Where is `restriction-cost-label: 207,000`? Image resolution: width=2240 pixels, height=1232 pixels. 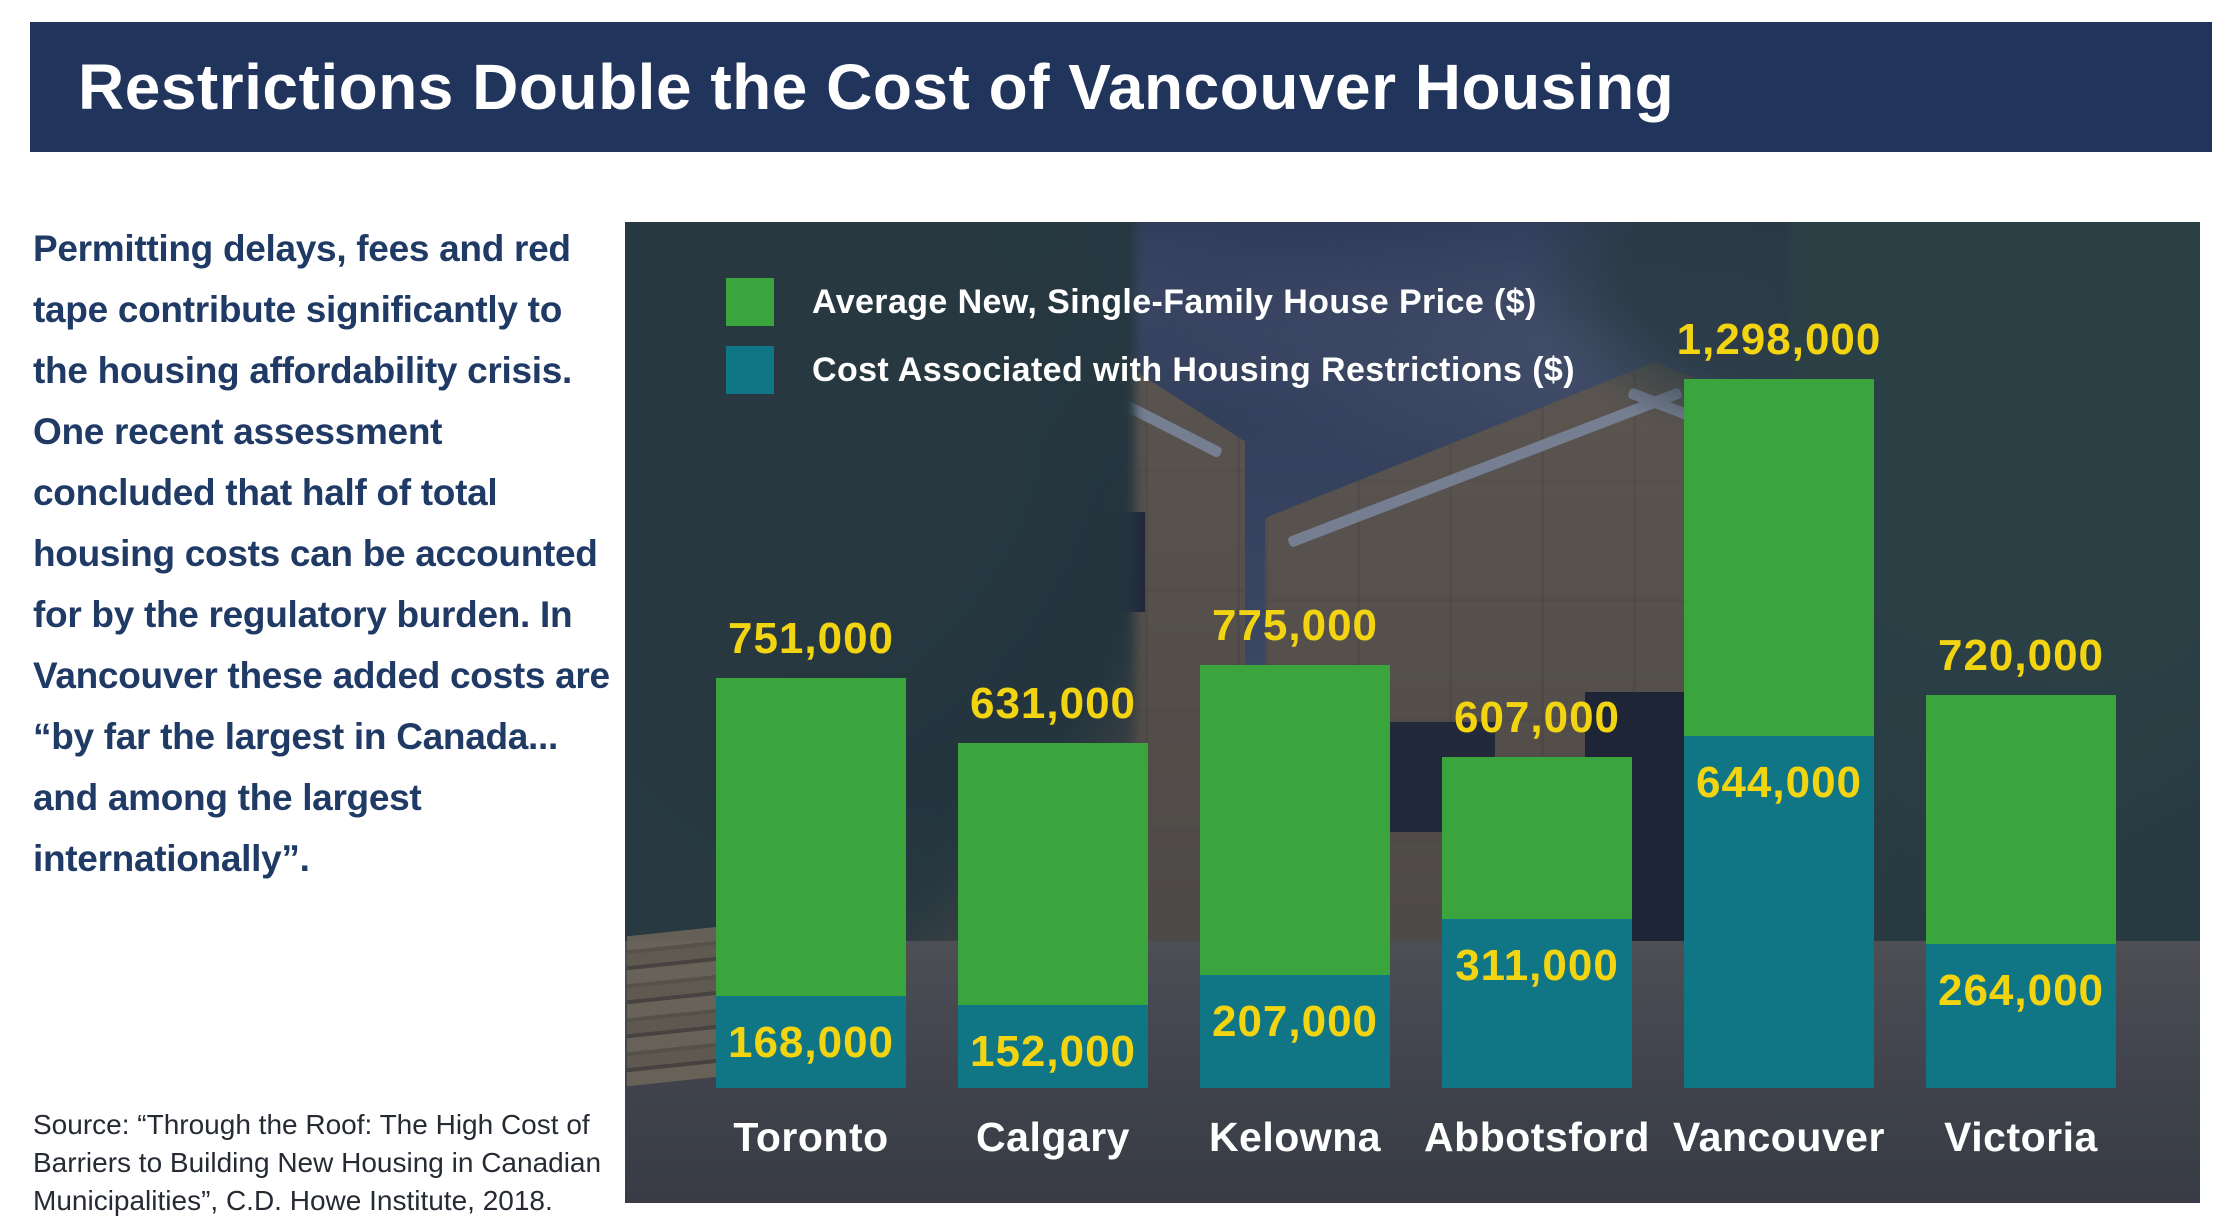
restriction-cost-label: 207,000 is located at coordinates (1295, 1021).